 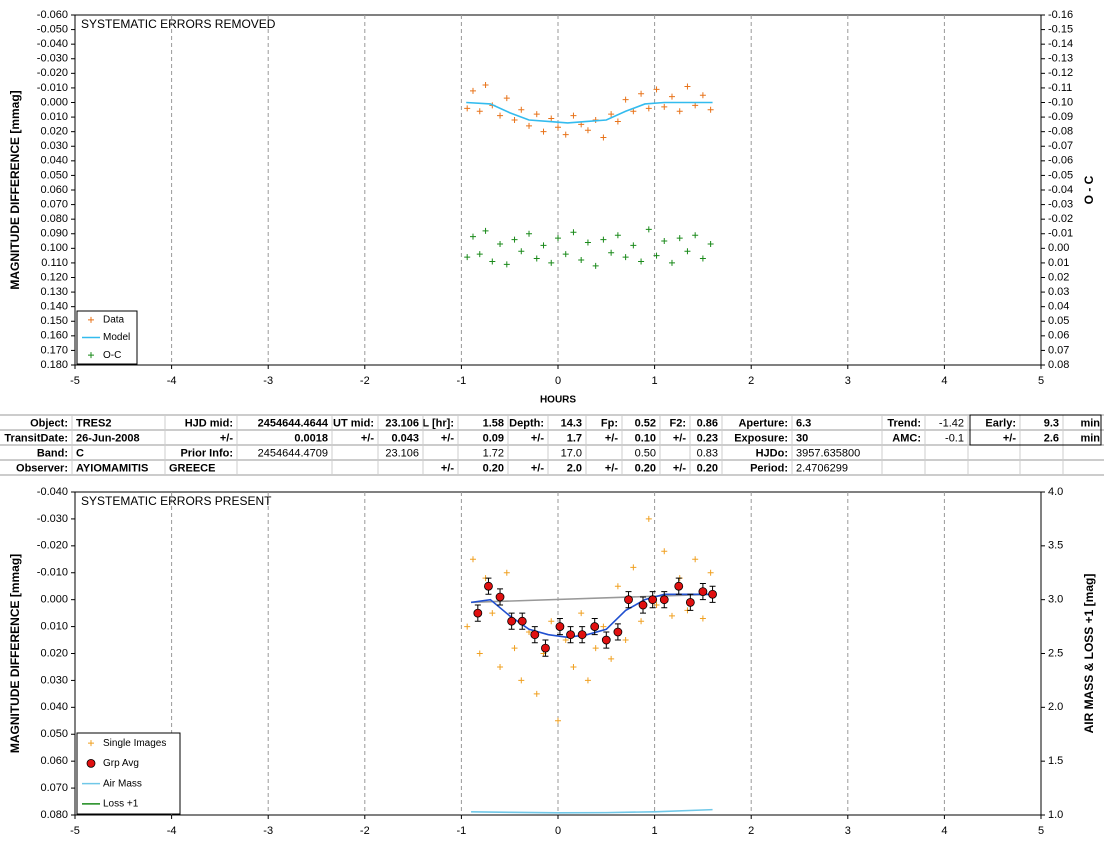 I want to click on legend-label: Grp Avg, so click(x=121, y=763).